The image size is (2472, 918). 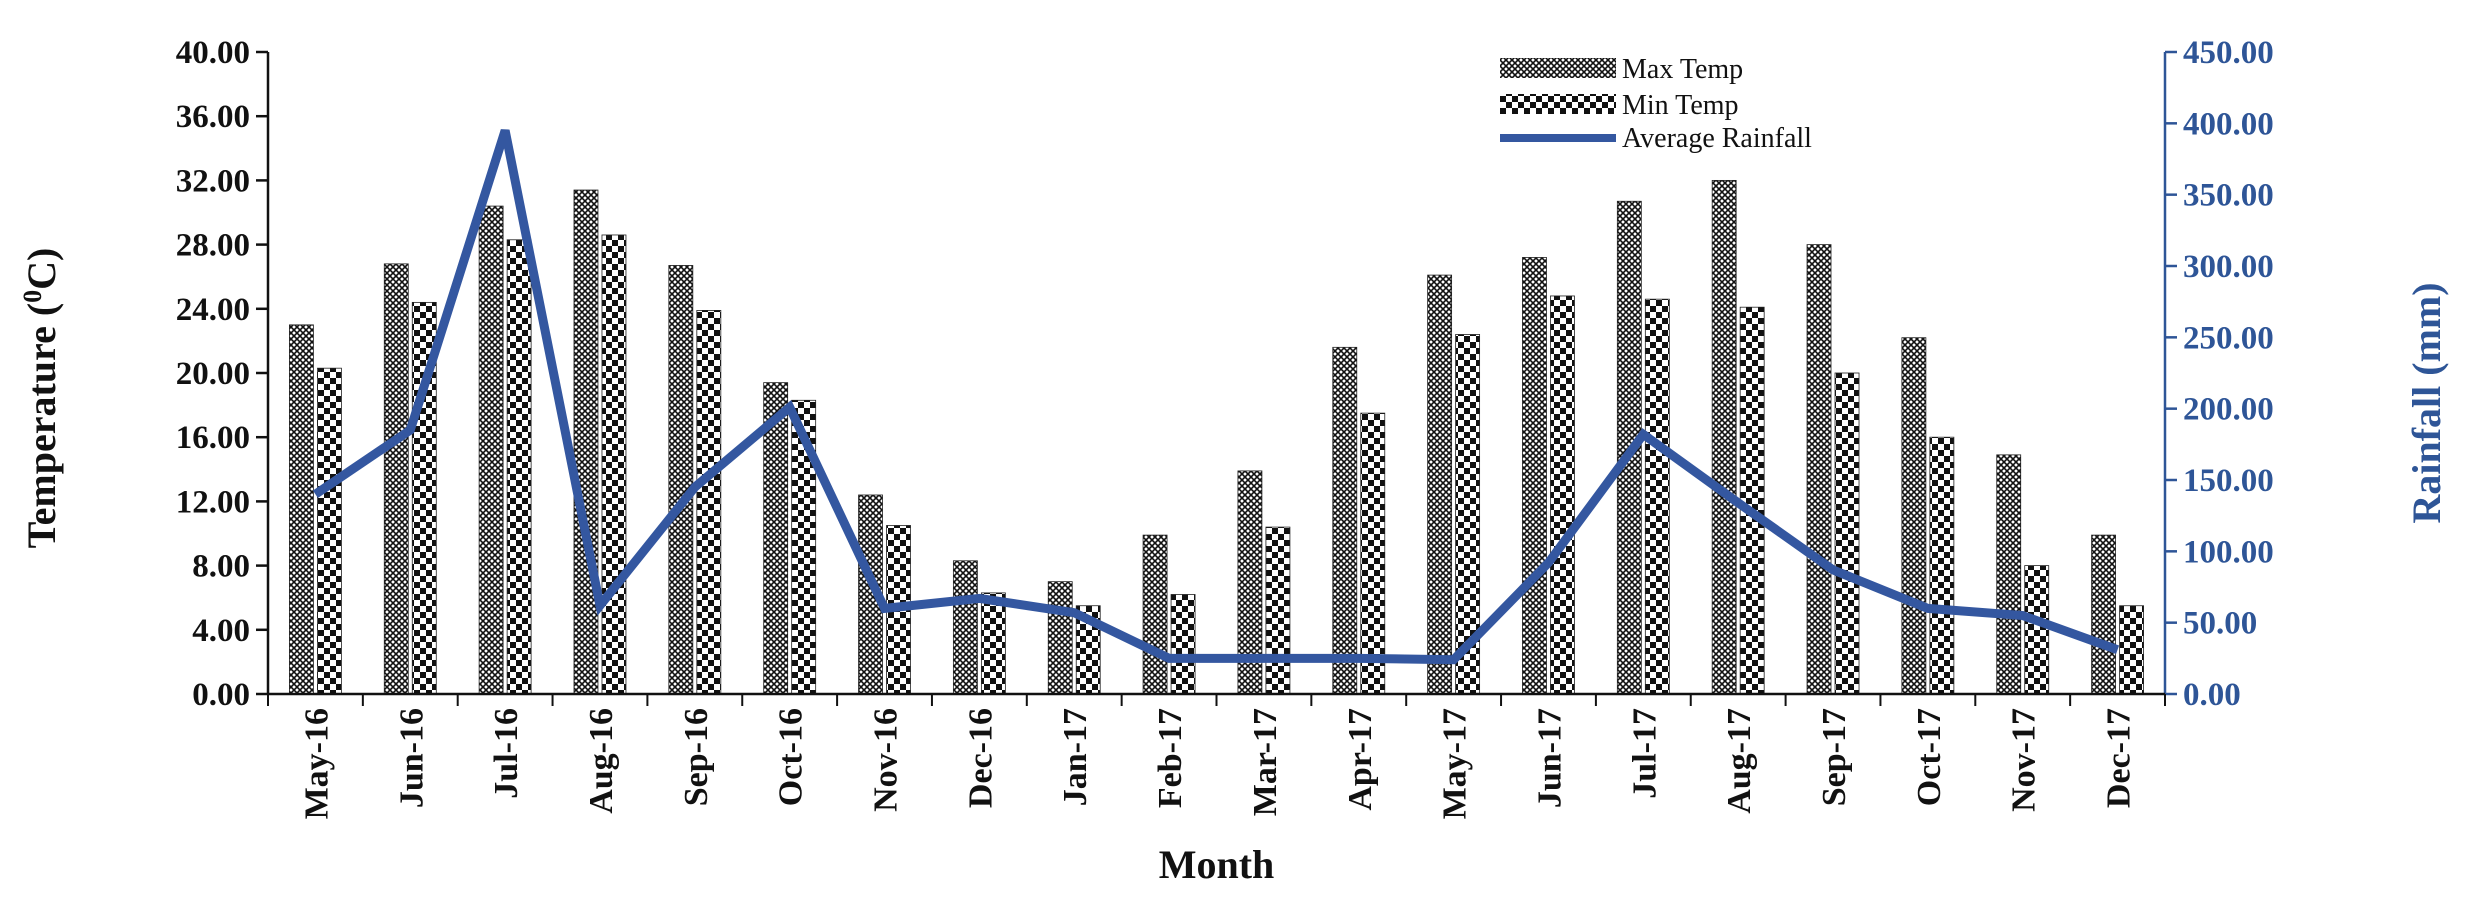 What do you see at coordinates (1558, 68) in the screenshot?
I see `legend-swatch-max-temp` at bounding box center [1558, 68].